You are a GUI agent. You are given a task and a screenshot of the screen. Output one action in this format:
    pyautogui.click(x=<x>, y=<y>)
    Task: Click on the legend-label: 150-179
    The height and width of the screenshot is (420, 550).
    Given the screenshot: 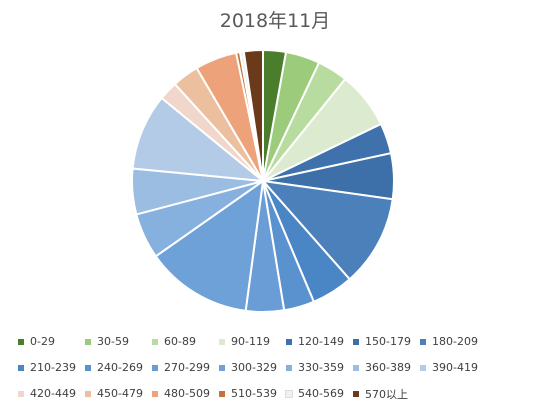 What is the action you would take?
    pyautogui.click(x=388, y=341)
    